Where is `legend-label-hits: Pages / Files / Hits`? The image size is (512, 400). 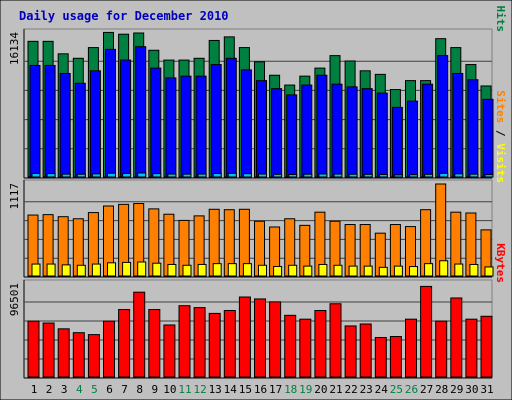
legend-label-hits: Pages / Files / Hits is located at coordinates (500, 16).